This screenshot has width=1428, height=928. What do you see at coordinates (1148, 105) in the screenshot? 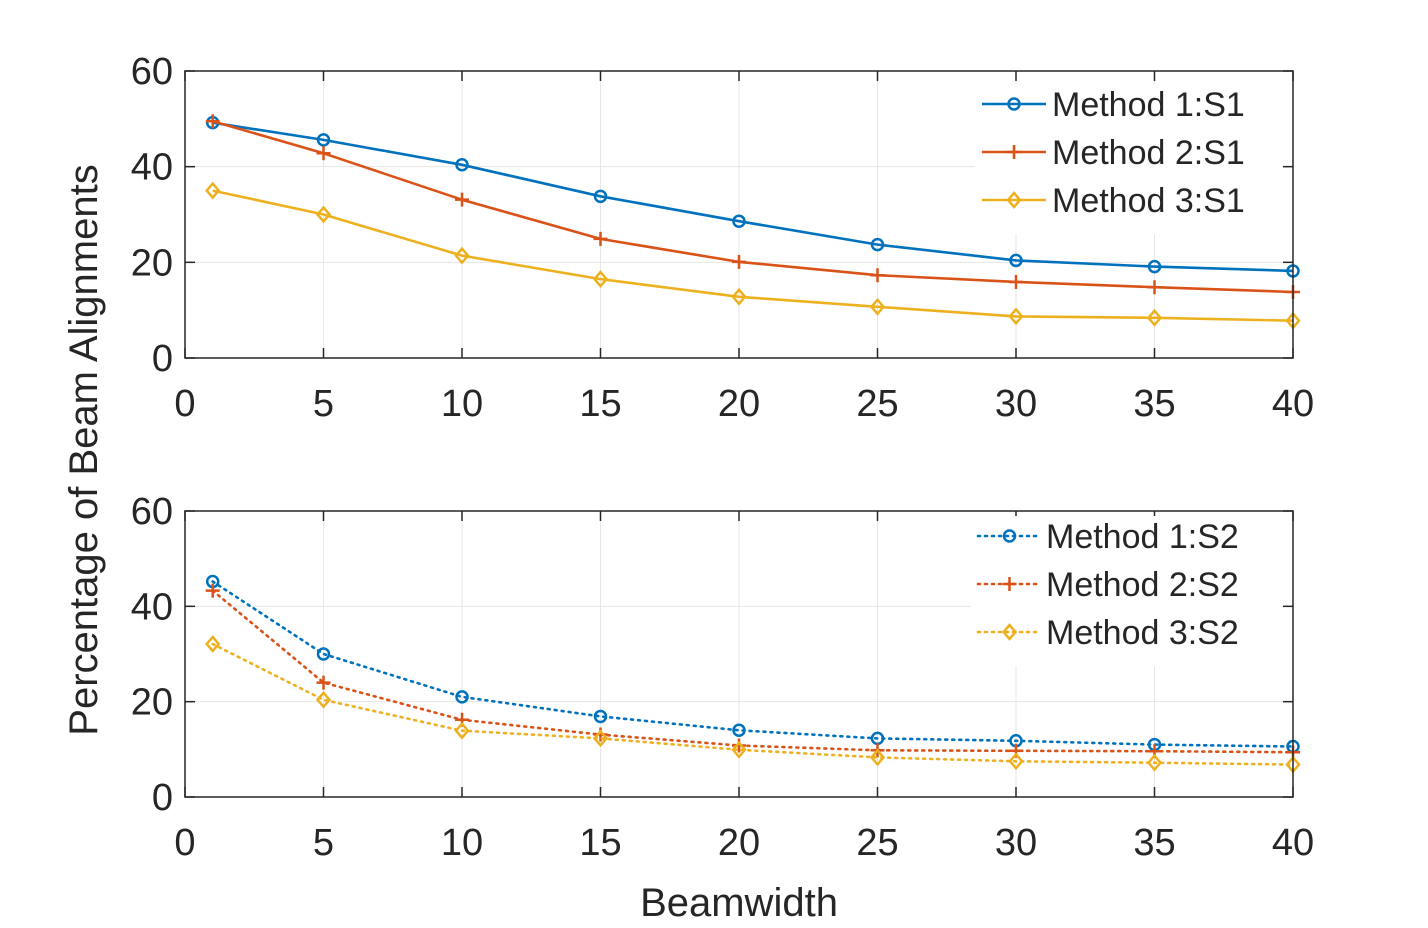
I see `legend-entry: Method 1:S1` at bounding box center [1148, 105].